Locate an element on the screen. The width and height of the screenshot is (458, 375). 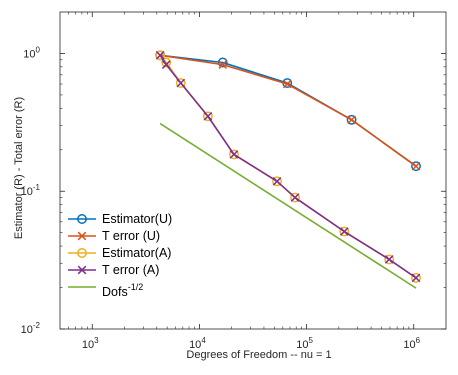
y-tick-label: 10⁻² is located at coordinates (31, 328).